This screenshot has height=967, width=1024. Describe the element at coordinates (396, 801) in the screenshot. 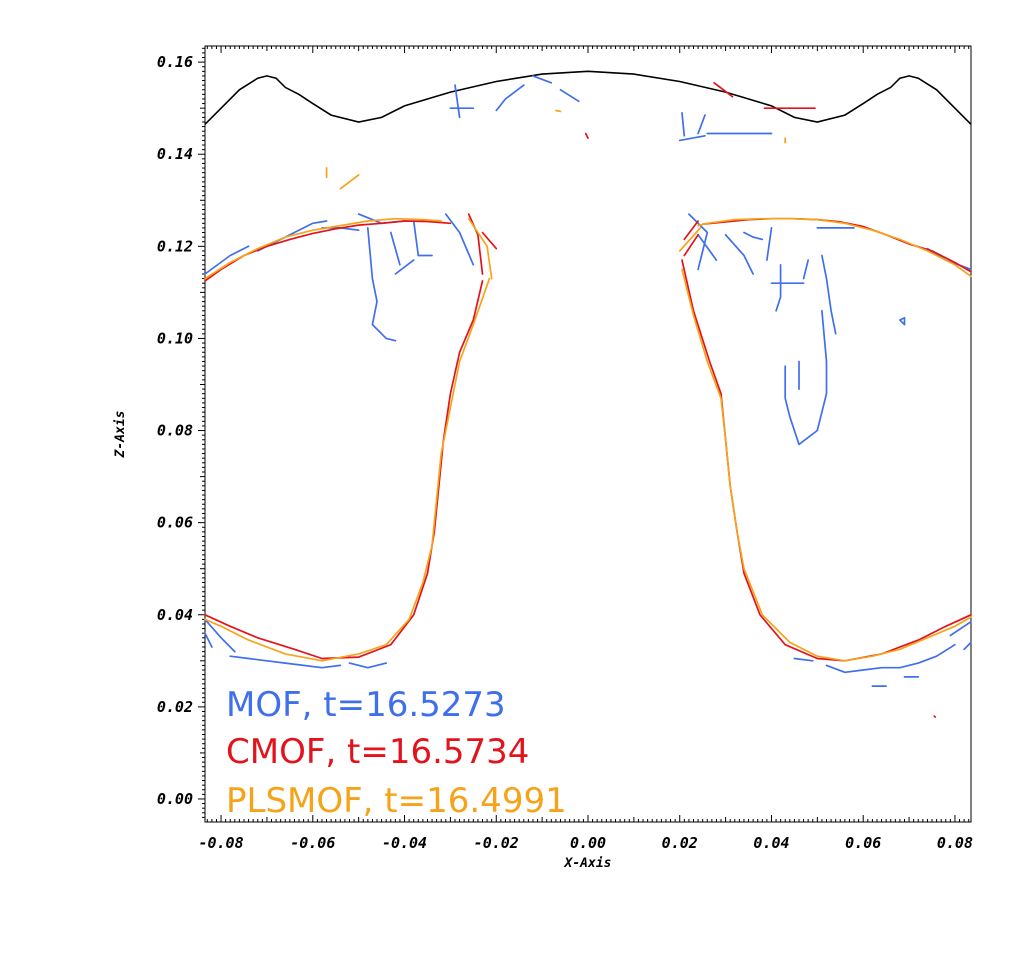

I see `legend-entry-plsmof: PLSMOF, t=16.4991` at that location.